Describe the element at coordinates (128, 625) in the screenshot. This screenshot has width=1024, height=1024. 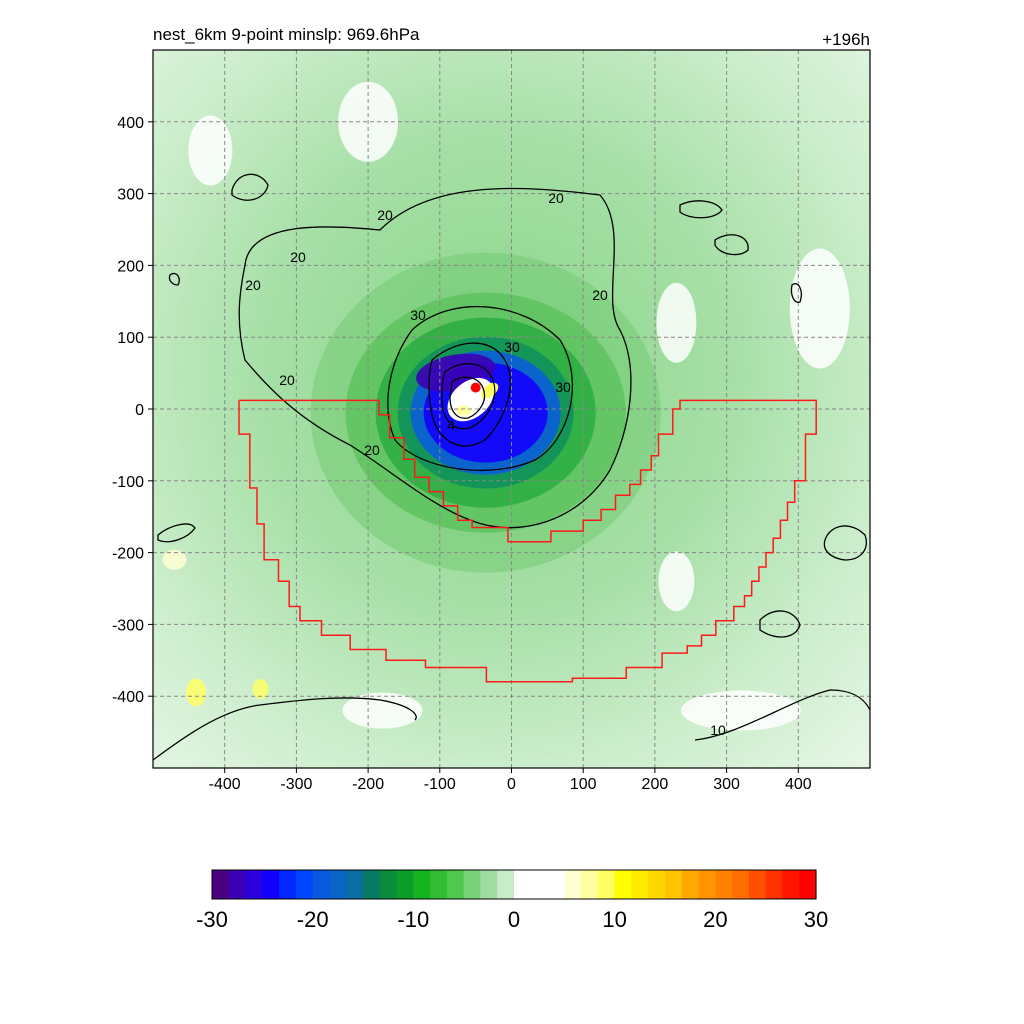
I see `y-tick-label: -300` at that location.